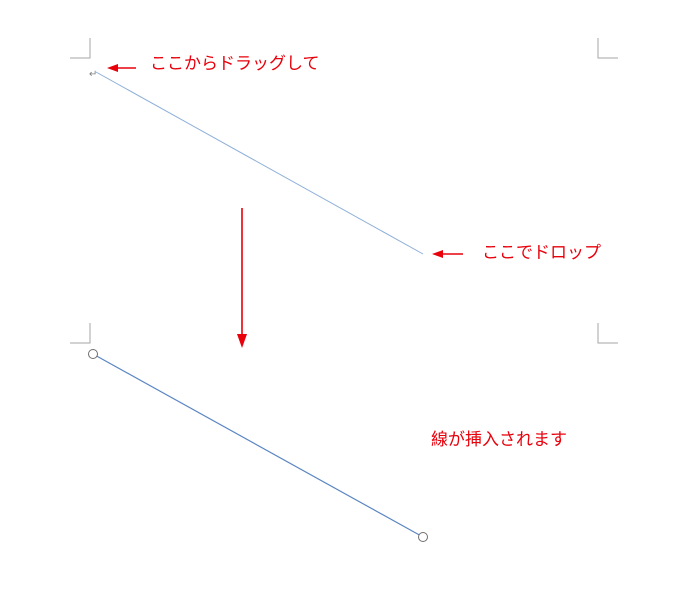 This screenshot has width=700, height=600. Describe the element at coordinates (258, 445) in the screenshot. I see `inserted-line` at that location.